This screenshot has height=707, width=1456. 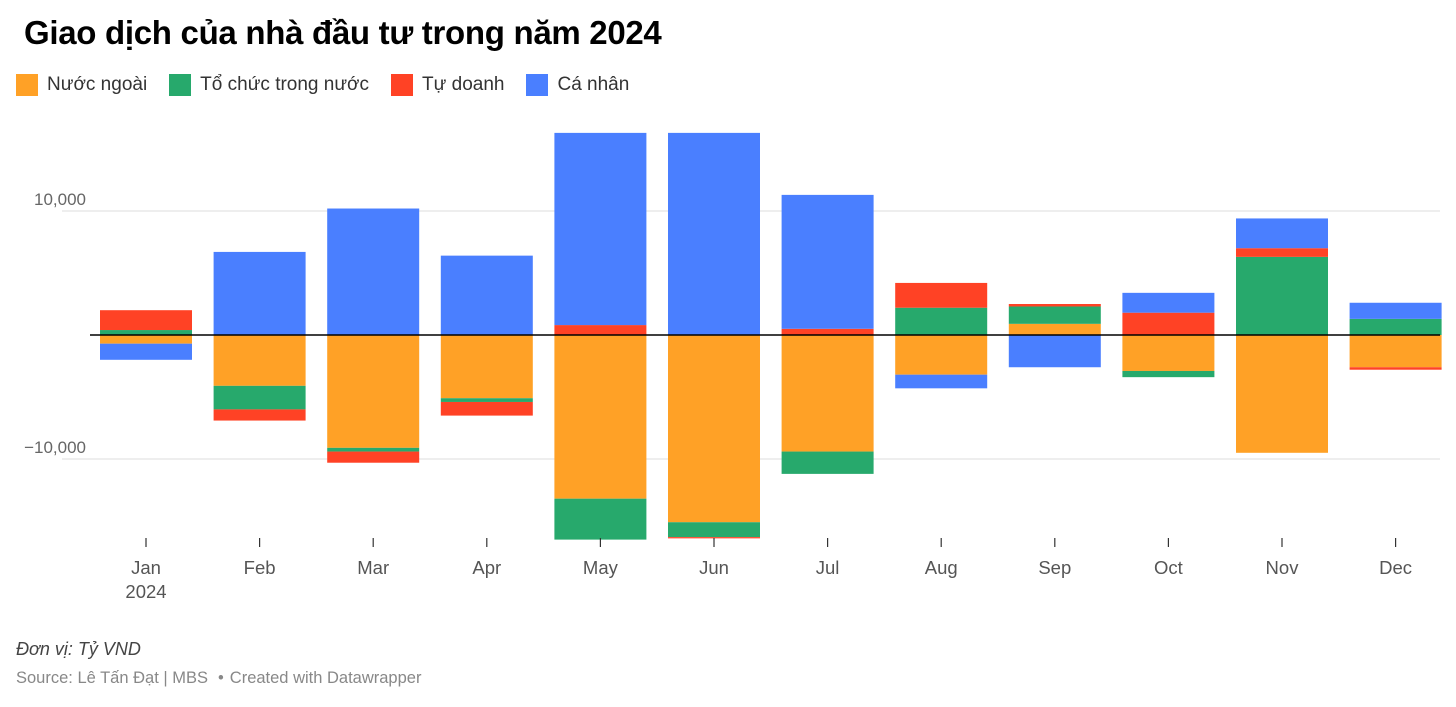 I want to click on bar-segment-nuoc-ngoai-sep, so click(x=1054, y=329).